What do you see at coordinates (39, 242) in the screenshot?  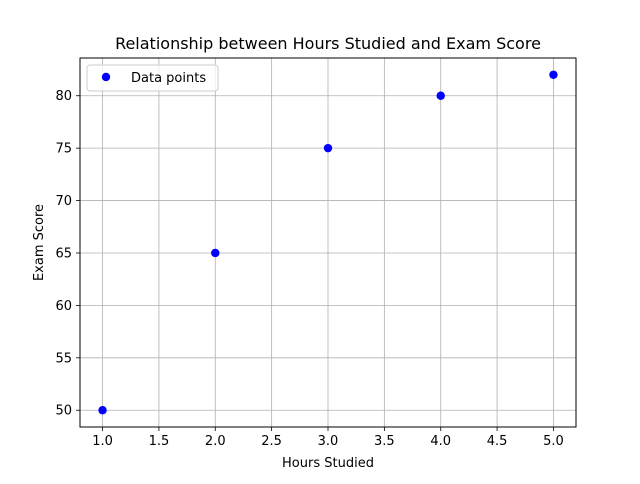 I see `y-axis-label: Exam Score` at bounding box center [39, 242].